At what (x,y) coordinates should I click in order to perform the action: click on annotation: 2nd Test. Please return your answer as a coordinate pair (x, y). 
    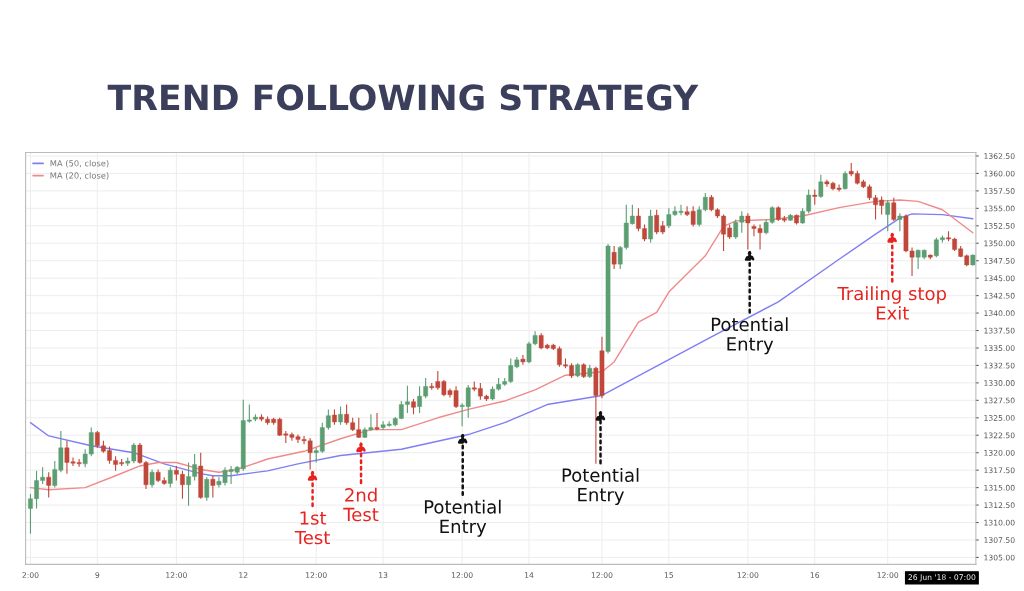
    Looking at the image, I should click on (361, 504).